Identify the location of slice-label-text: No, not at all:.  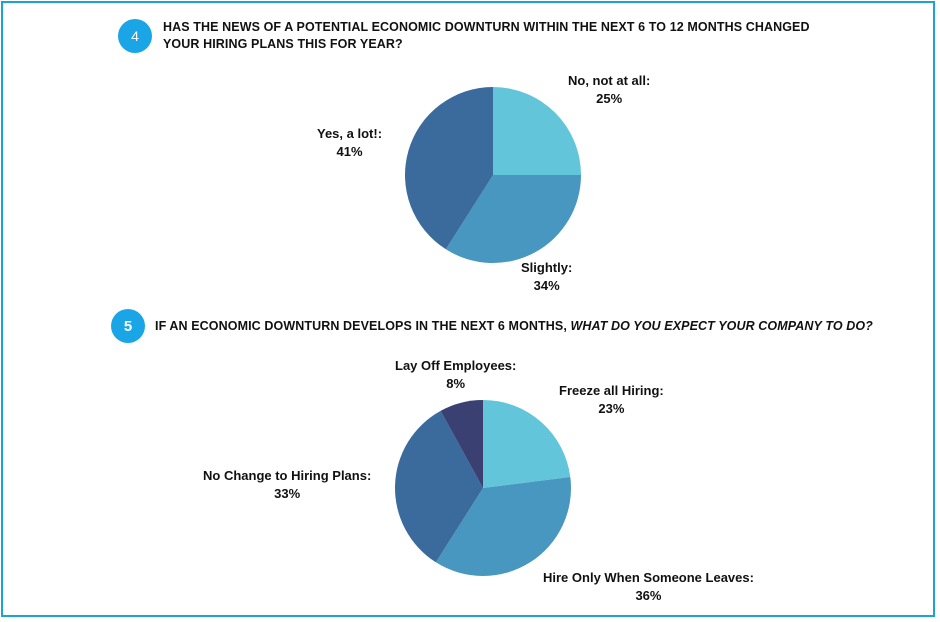
(609, 80).